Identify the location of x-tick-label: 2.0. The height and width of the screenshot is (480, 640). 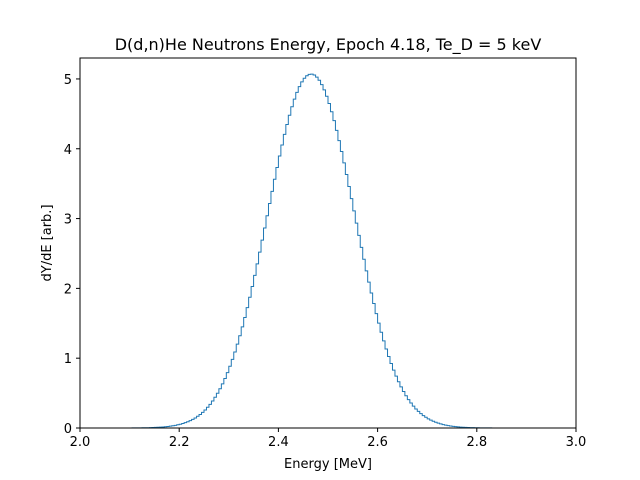
(80, 442).